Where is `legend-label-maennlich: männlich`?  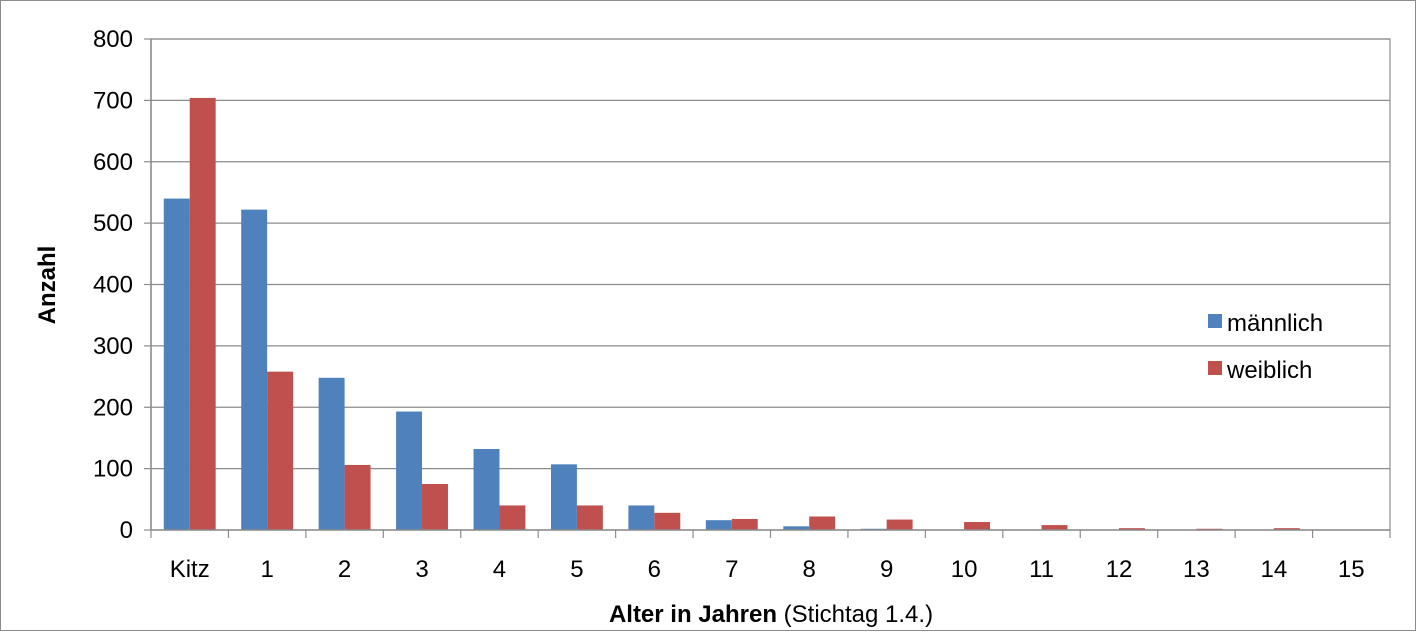
legend-label-maennlich: männlich is located at coordinates (1275, 323).